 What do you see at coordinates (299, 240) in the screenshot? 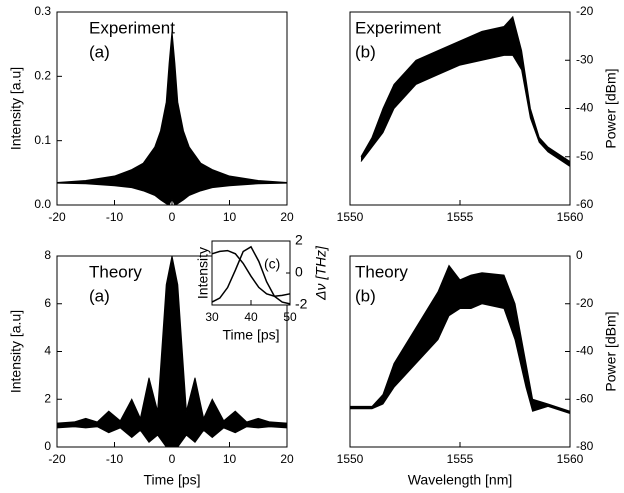
I see `y2-tick-label: 2` at bounding box center [299, 240].